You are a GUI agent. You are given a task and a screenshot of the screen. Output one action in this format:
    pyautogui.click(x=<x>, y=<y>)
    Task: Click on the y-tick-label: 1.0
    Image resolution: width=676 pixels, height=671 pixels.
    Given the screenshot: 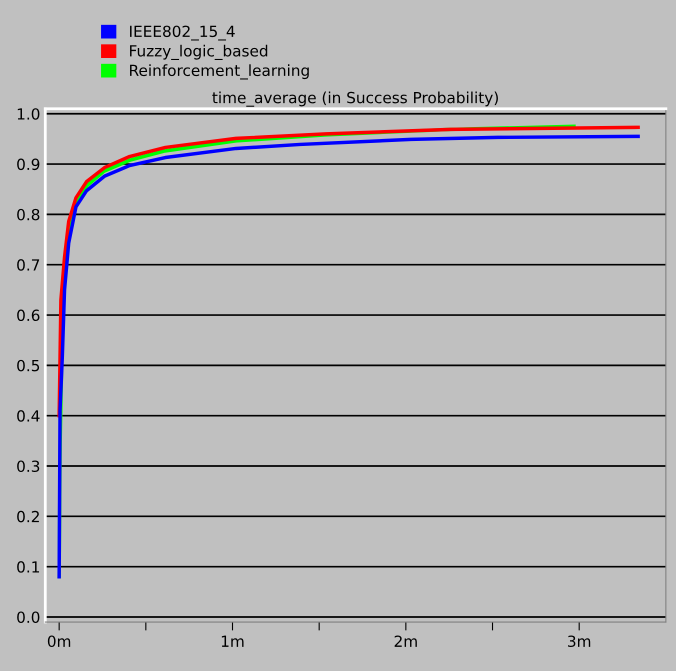 What is the action you would take?
    pyautogui.click(x=29, y=114)
    